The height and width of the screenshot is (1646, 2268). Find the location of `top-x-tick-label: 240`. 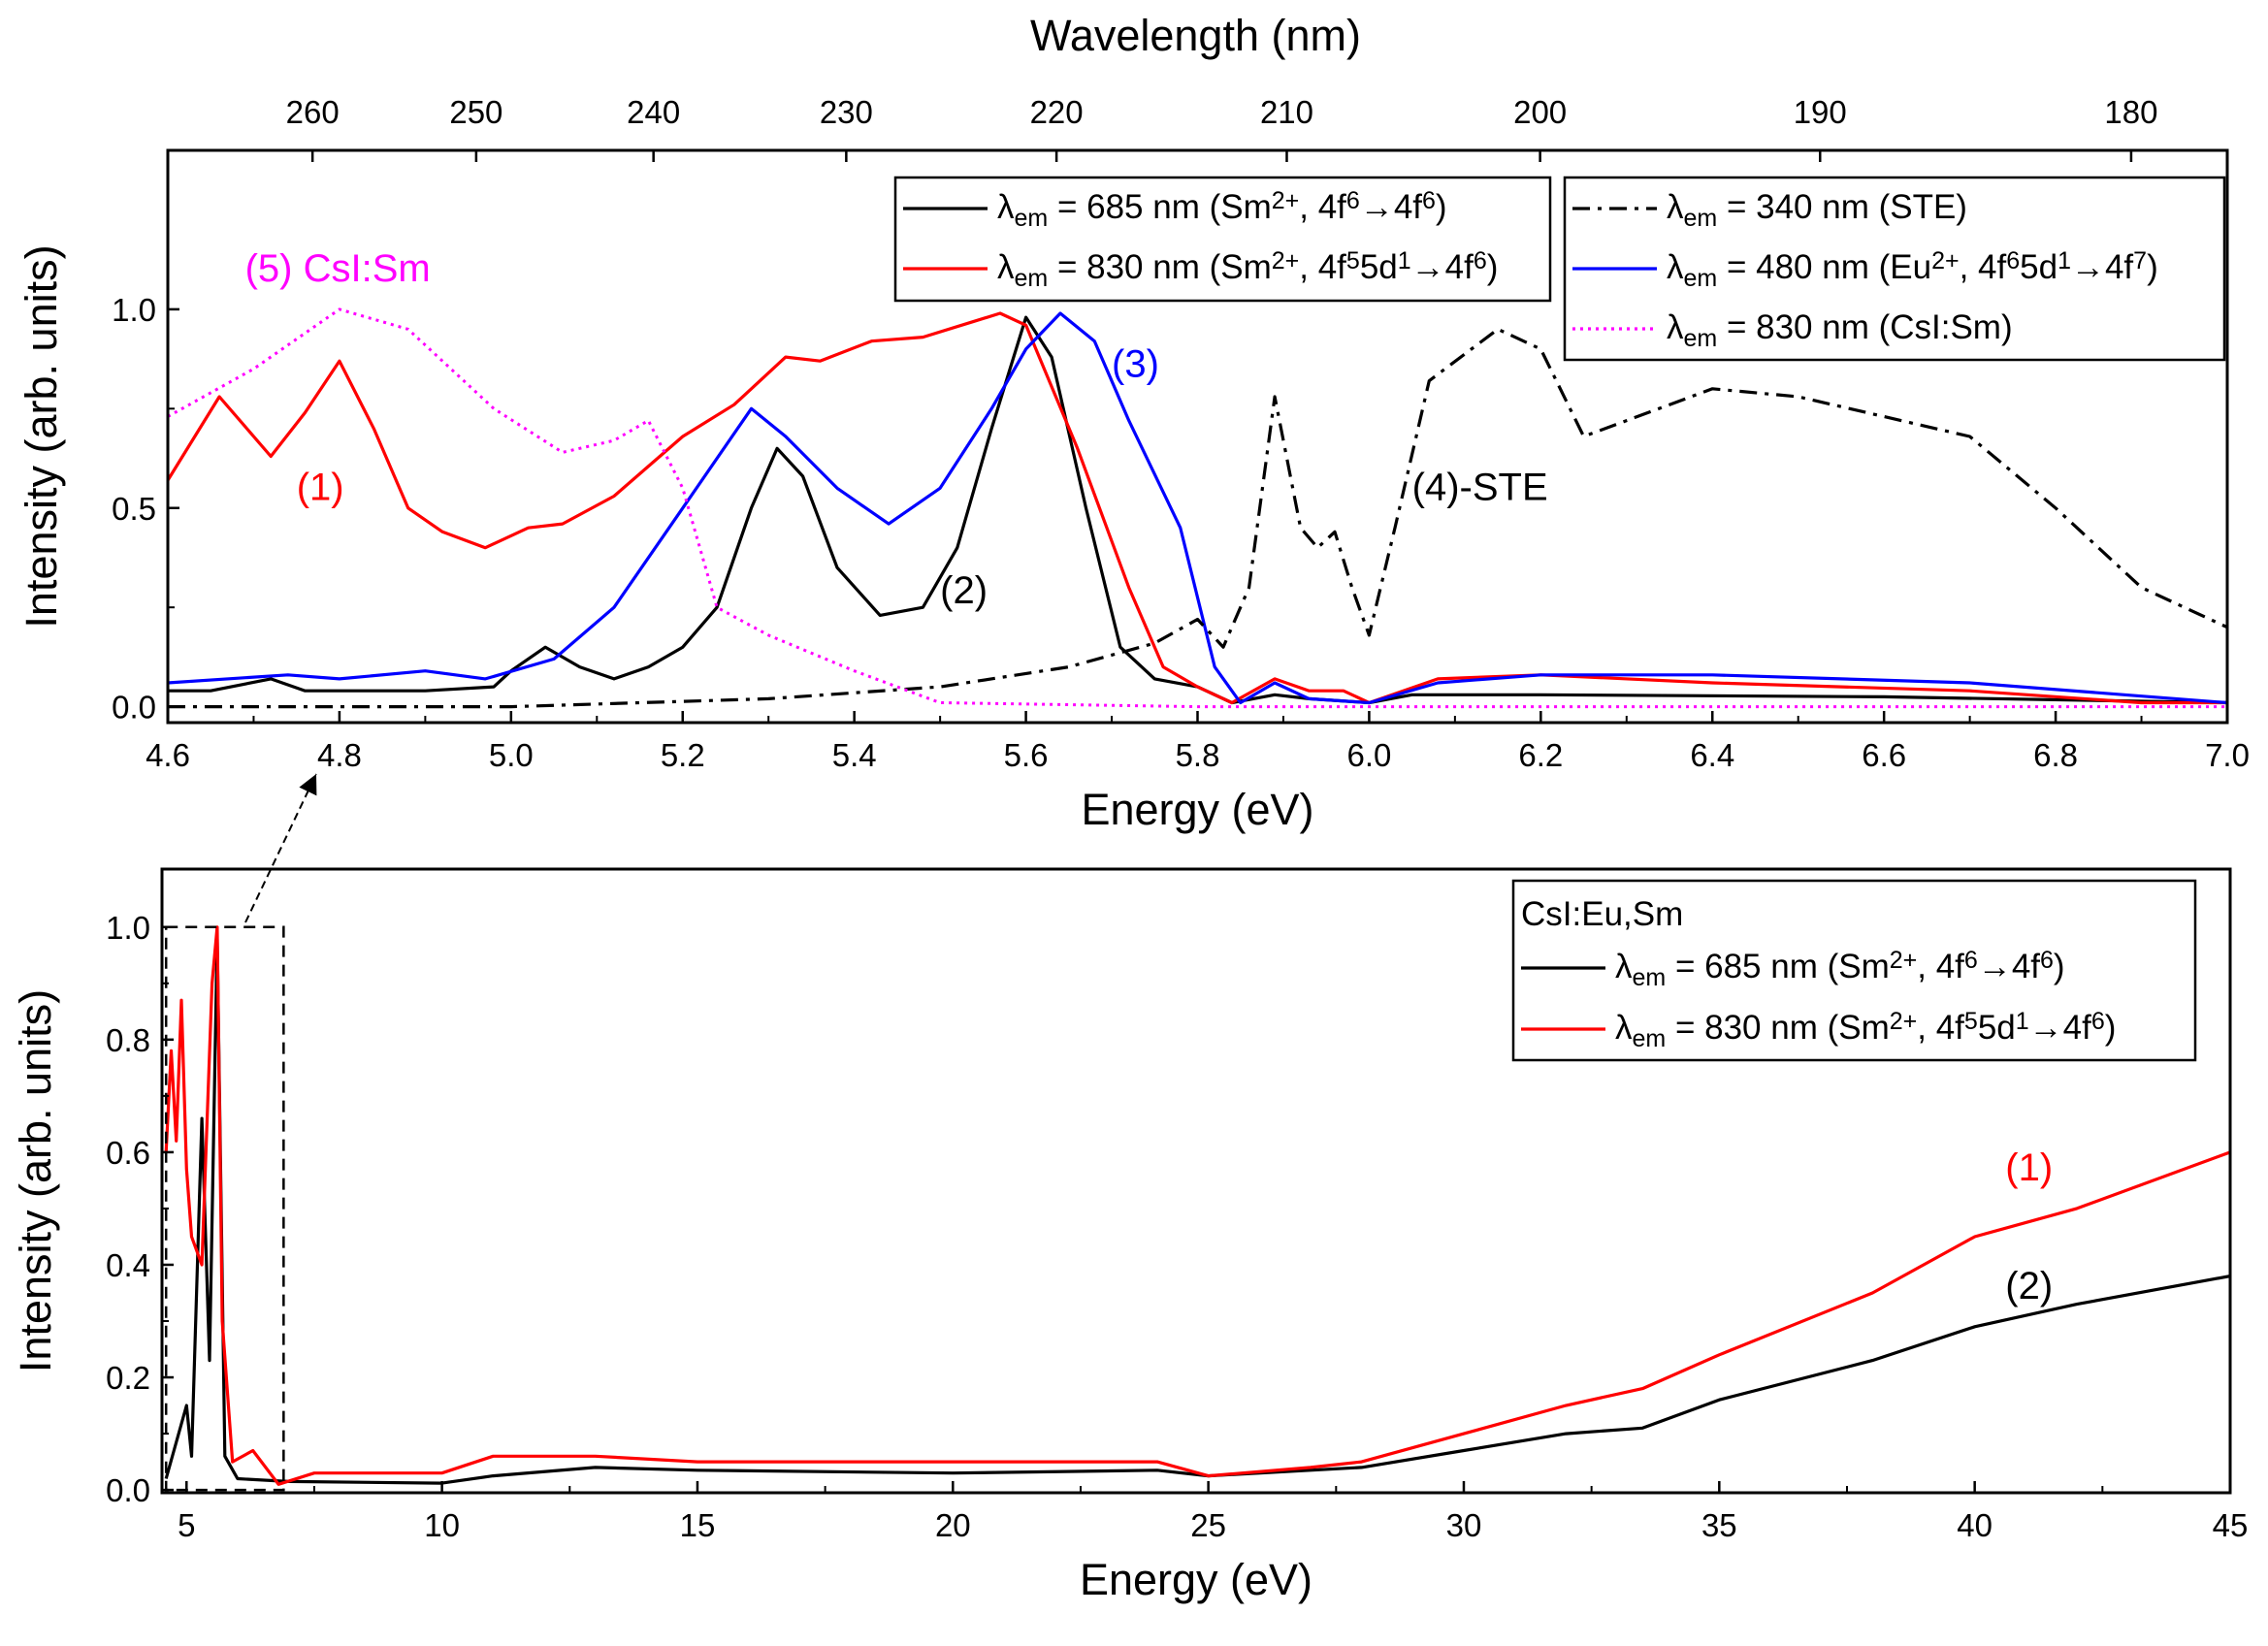

top-x-tick-label: 240 is located at coordinates (653, 112).